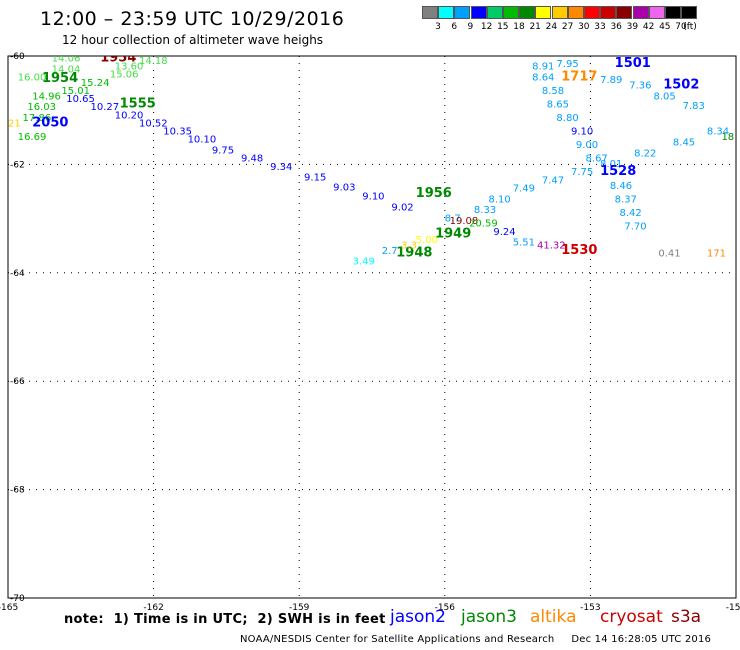 The height and width of the screenshot is (650, 740). I want to click on swh-value-label: 8.42, so click(631, 213).